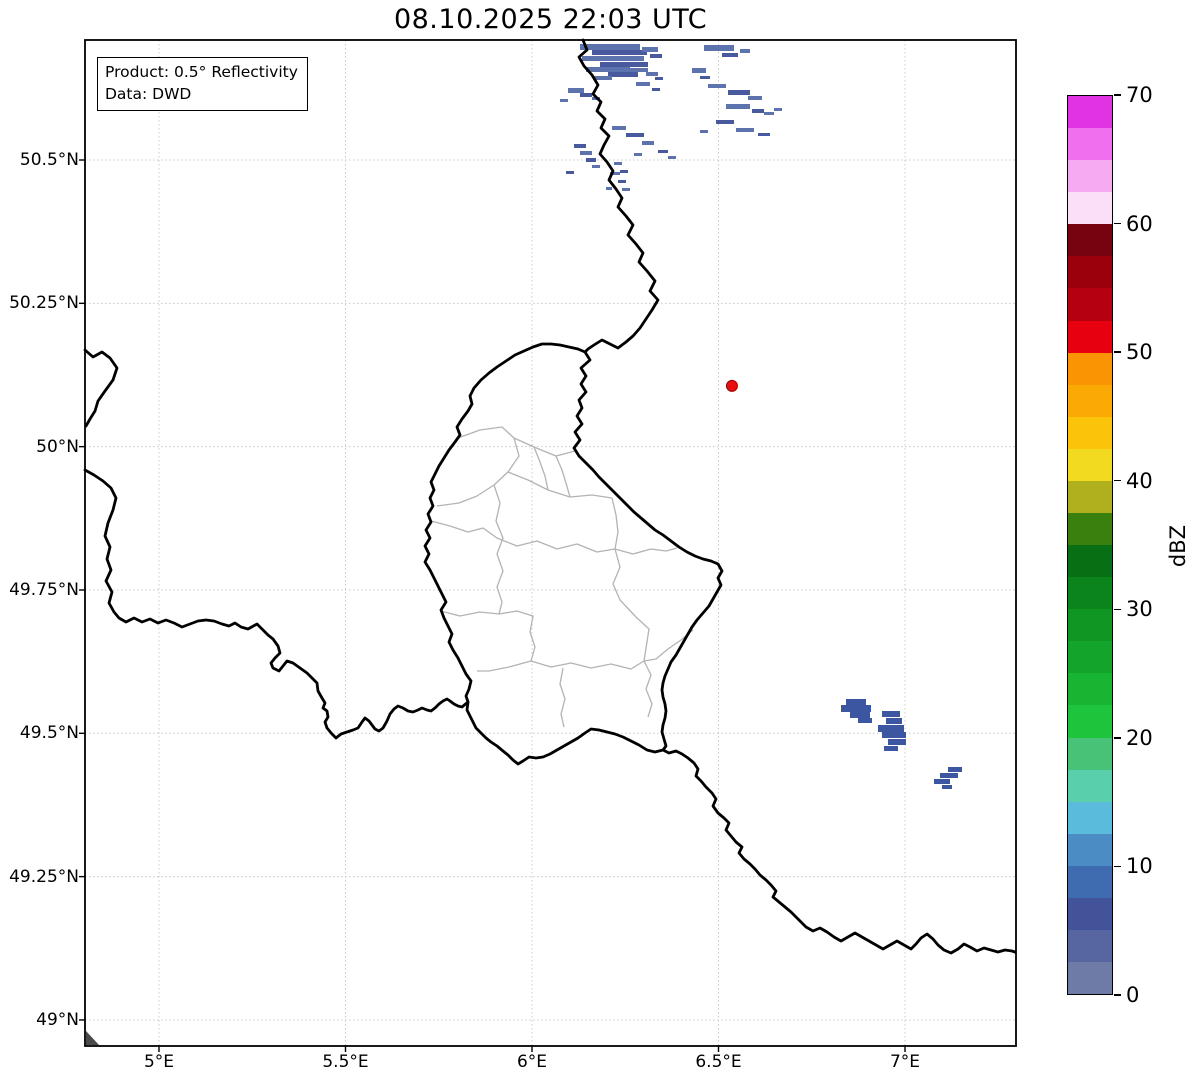 The width and height of the screenshot is (1202, 1081). I want to click on canton-borders, so click(562, 577).